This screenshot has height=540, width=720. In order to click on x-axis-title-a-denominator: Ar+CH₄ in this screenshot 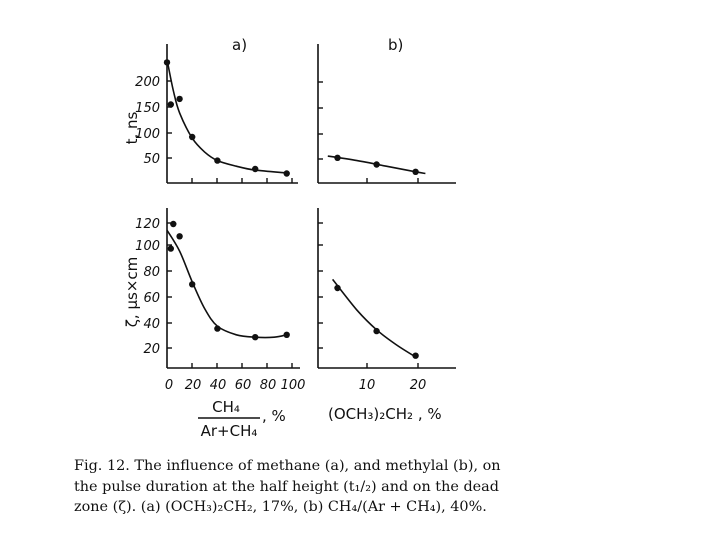, I will do `click(229, 431)`.